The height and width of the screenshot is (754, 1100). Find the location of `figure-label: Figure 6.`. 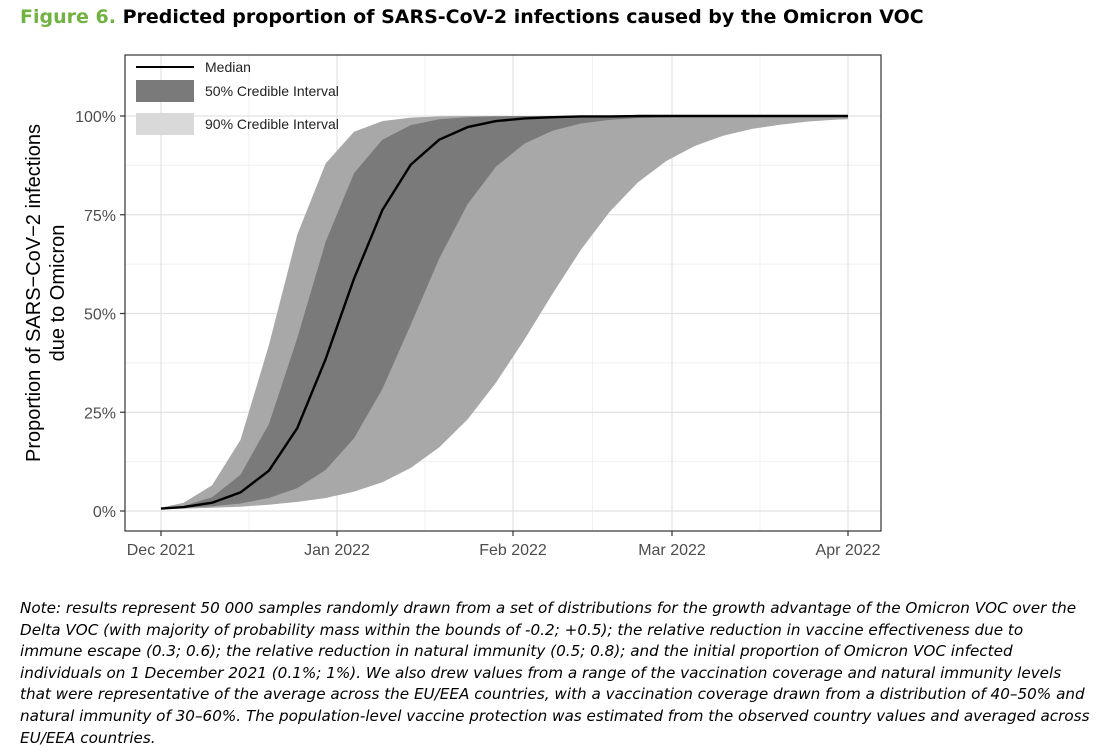

figure-label: Figure 6. is located at coordinates (68, 17).